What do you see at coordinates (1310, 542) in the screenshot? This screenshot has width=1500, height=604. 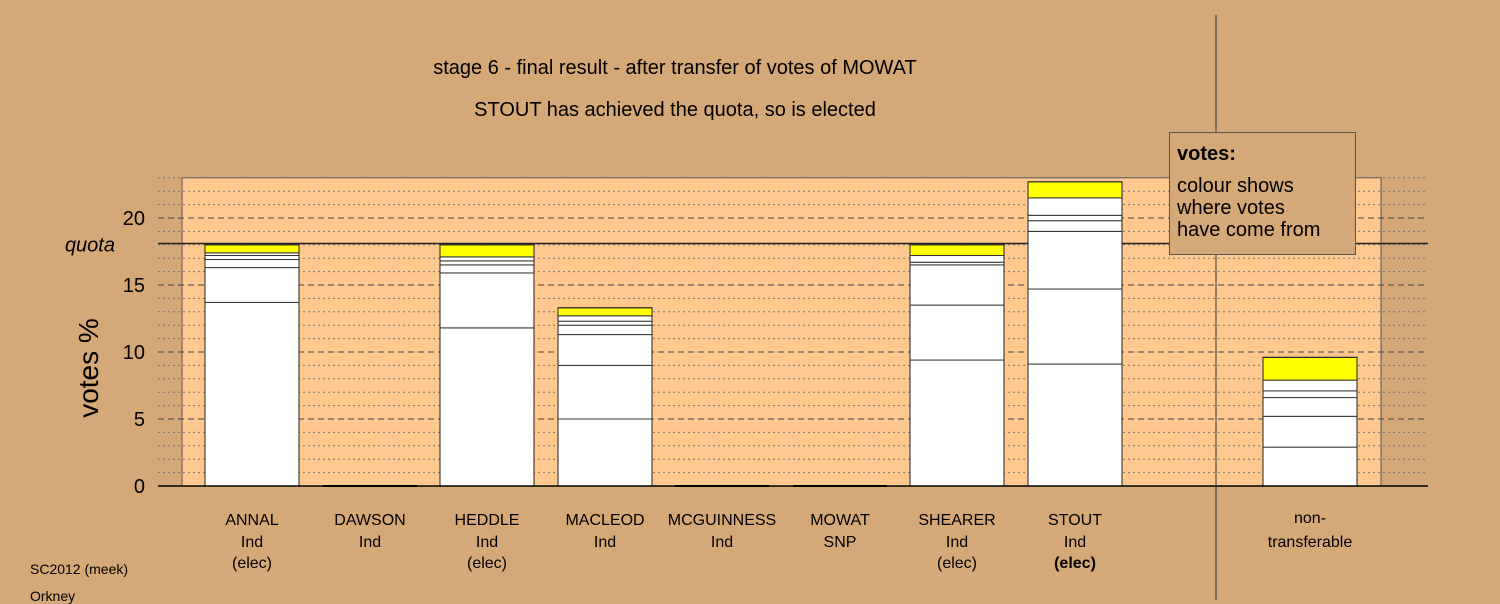 I see `nontransferable-label-2: transferable` at bounding box center [1310, 542].